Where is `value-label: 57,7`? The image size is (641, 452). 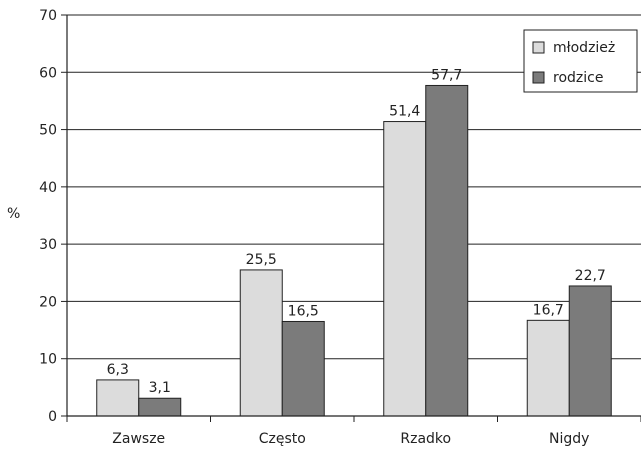 value-label: 57,7 is located at coordinates (446, 75).